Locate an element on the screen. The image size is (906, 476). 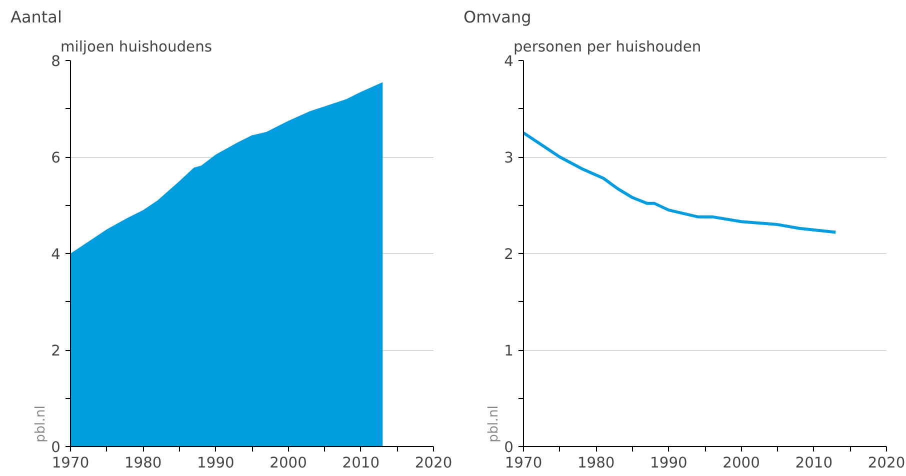
line-series is located at coordinates (681, 182).